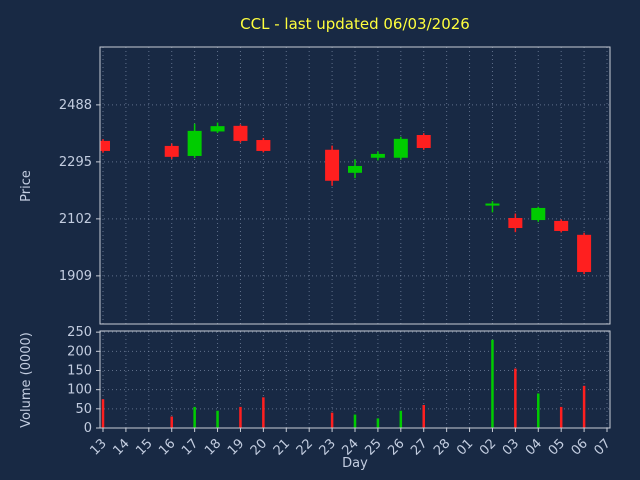 This screenshot has height=480, width=640. Describe the element at coordinates (83, 409) in the screenshot. I see `volume-tick-label: 50` at that location.